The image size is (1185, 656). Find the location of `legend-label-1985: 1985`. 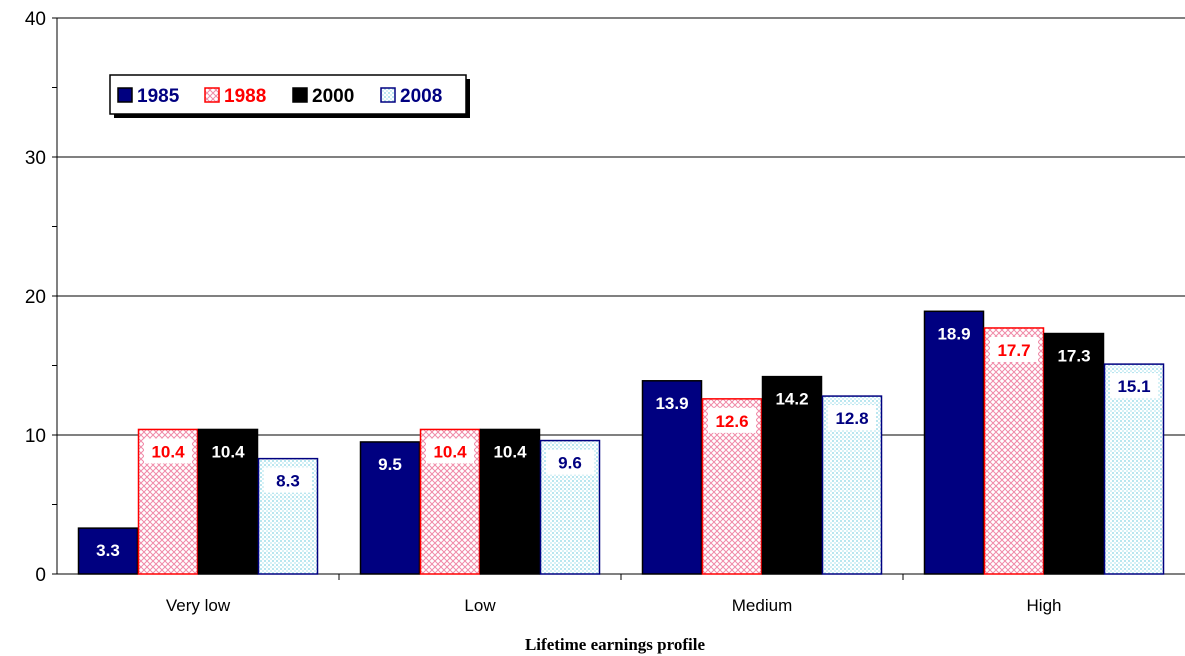

legend-label-1985: 1985 is located at coordinates (158, 96).